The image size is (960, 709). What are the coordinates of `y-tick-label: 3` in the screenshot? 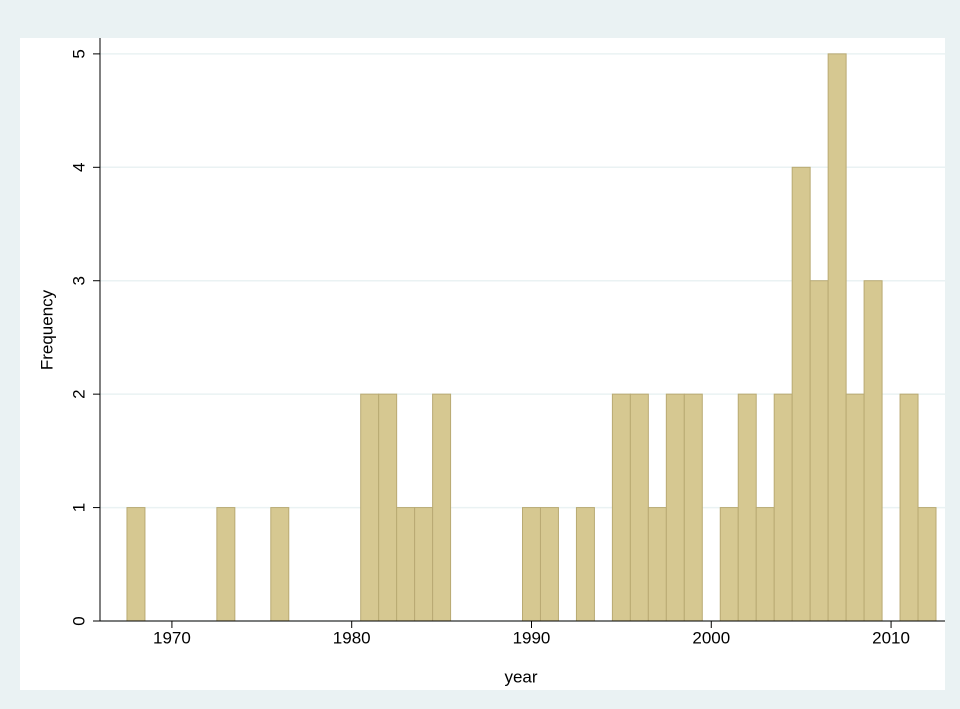 It's located at (78, 280).